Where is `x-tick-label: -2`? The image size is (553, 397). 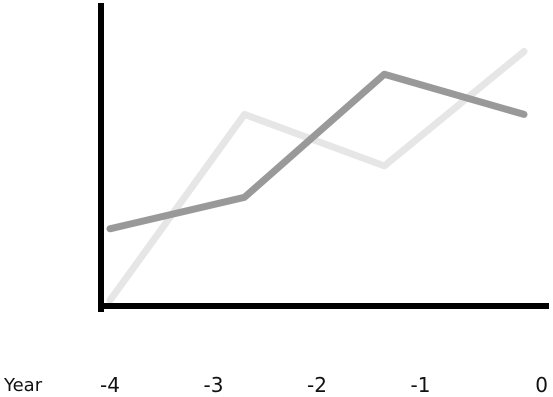 x-tick-label: -2 is located at coordinates (317, 385).